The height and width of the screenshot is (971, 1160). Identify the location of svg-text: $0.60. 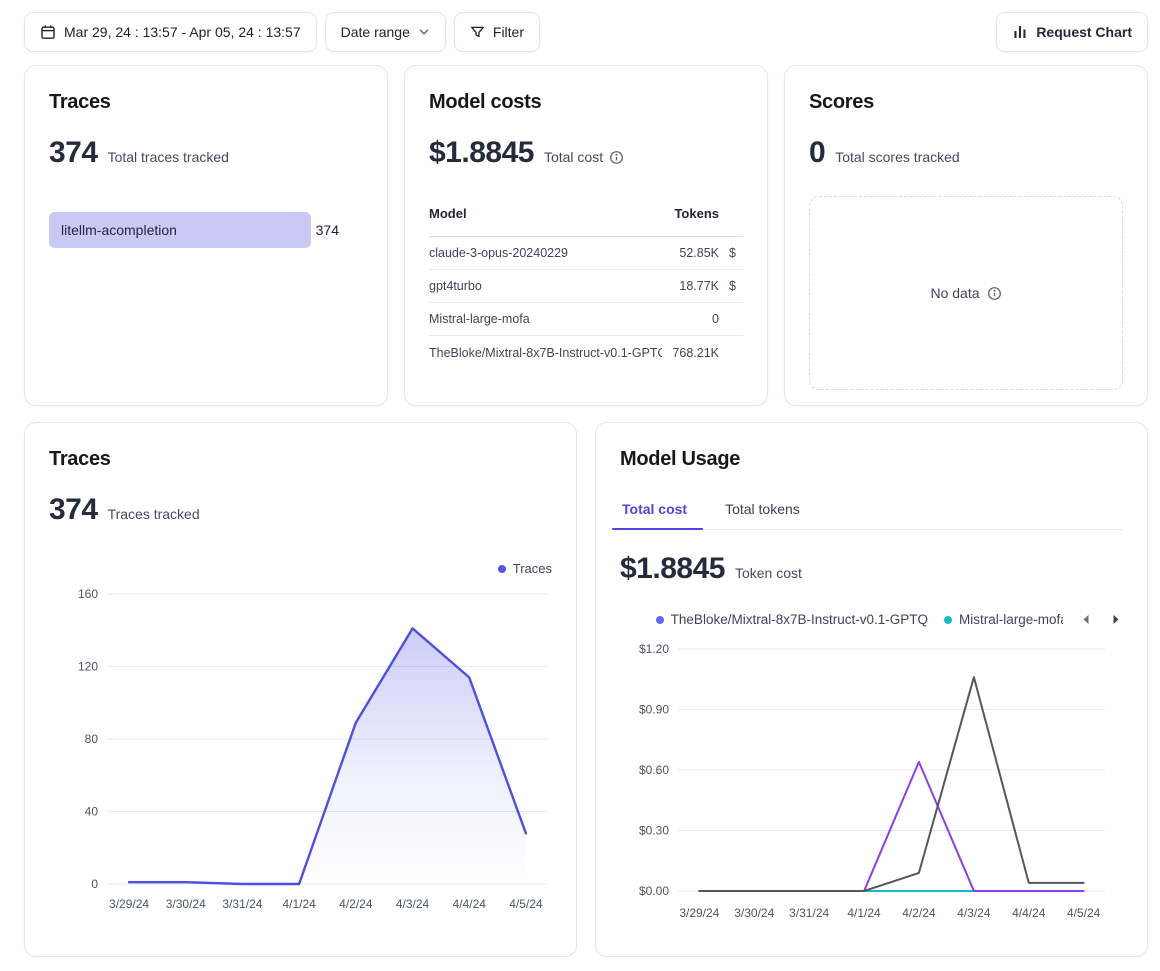
(654, 770).